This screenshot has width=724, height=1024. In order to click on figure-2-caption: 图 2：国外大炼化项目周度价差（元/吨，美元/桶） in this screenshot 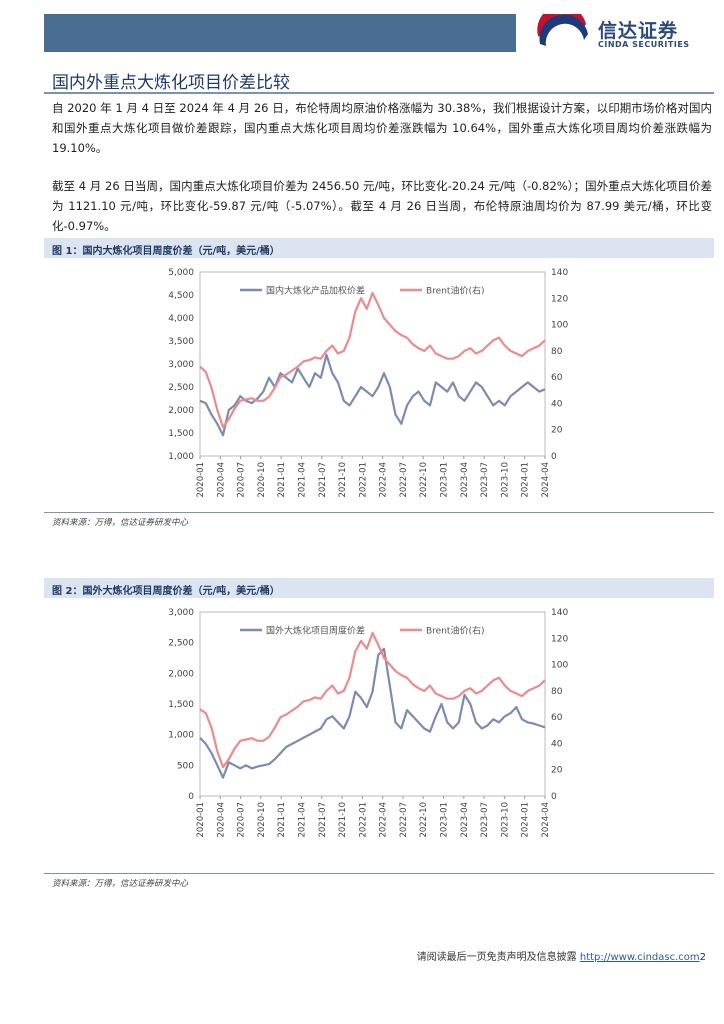, I will do `click(379, 588)`.